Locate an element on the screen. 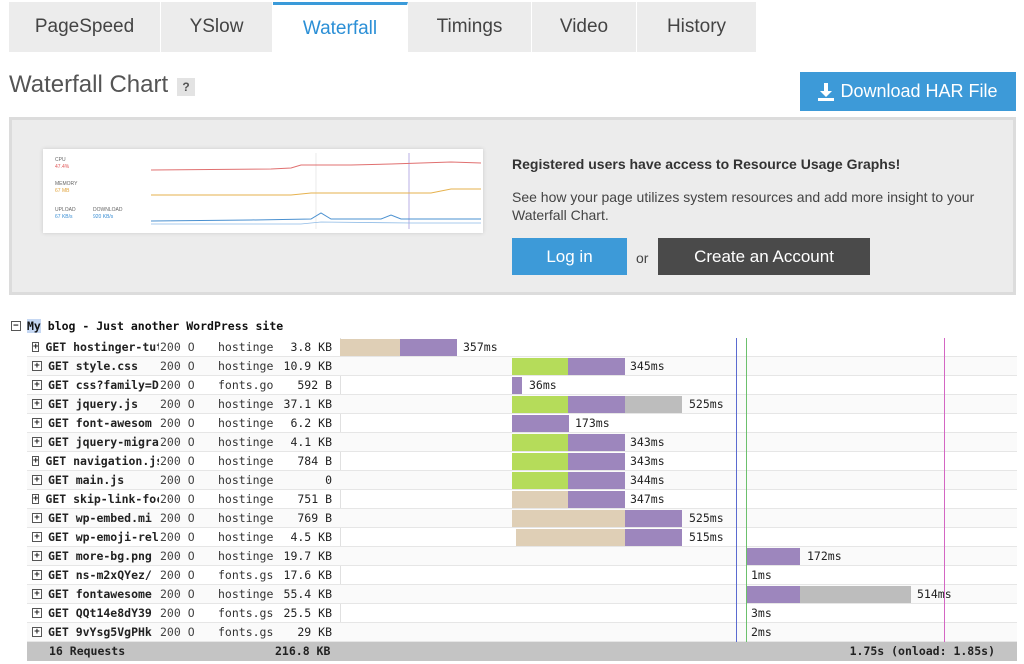 This screenshot has width=1024, height=664. request-url: + GET wp-emoji-rel is located at coordinates (95, 537).